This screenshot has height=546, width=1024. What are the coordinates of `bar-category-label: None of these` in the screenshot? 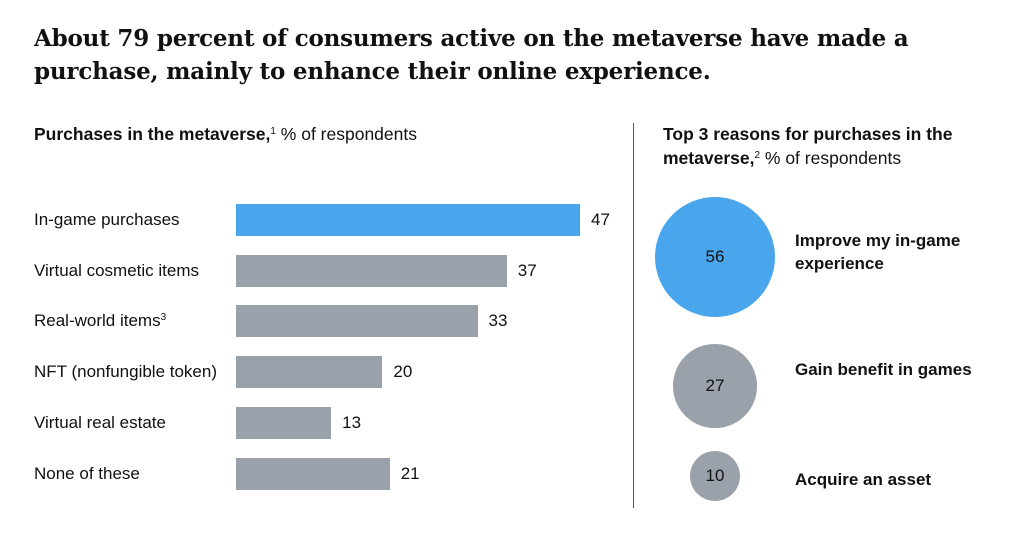 It's located at (87, 474).